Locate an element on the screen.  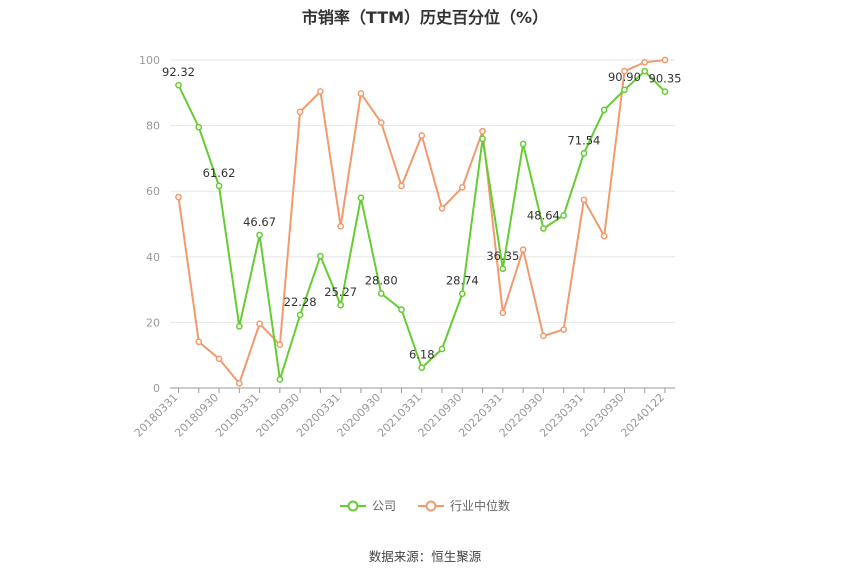
legend: 公司 行业中位数 is located at coordinates (425, 505).